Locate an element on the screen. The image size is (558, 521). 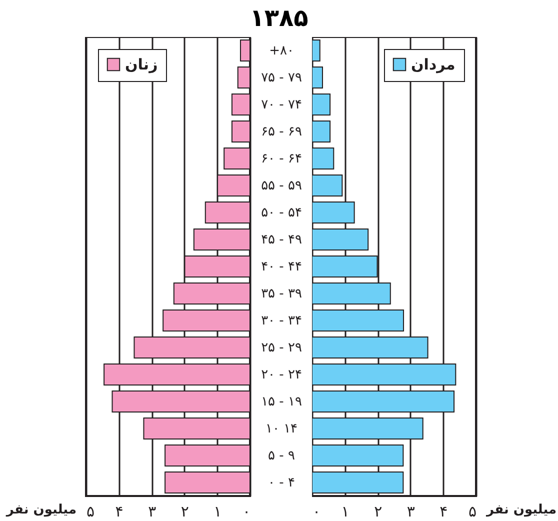
y-tick-label: ۵ - ۹ is located at coordinates (281, 456).